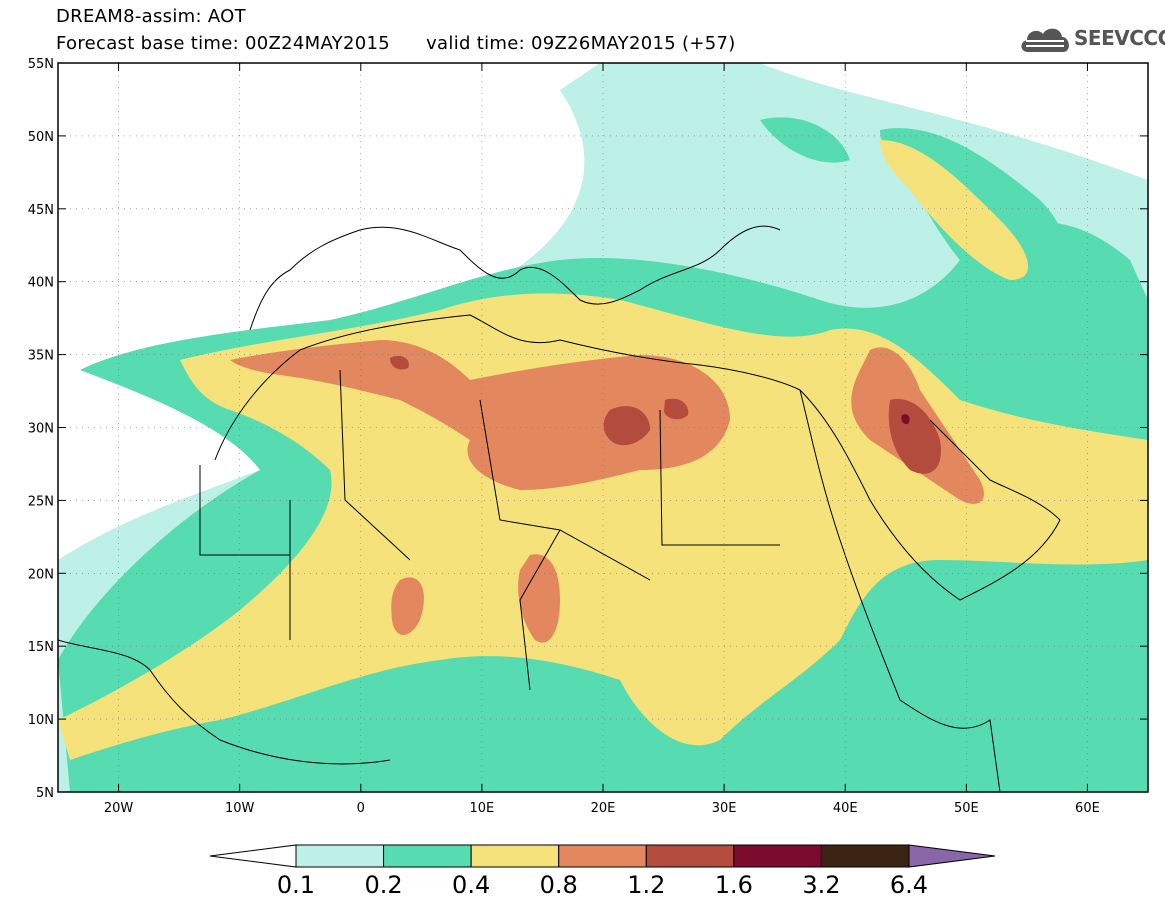 The width and height of the screenshot is (1165, 905). Describe the element at coordinates (724, 808) in the screenshot. I see `lon-tick-label: 30E` at that location.